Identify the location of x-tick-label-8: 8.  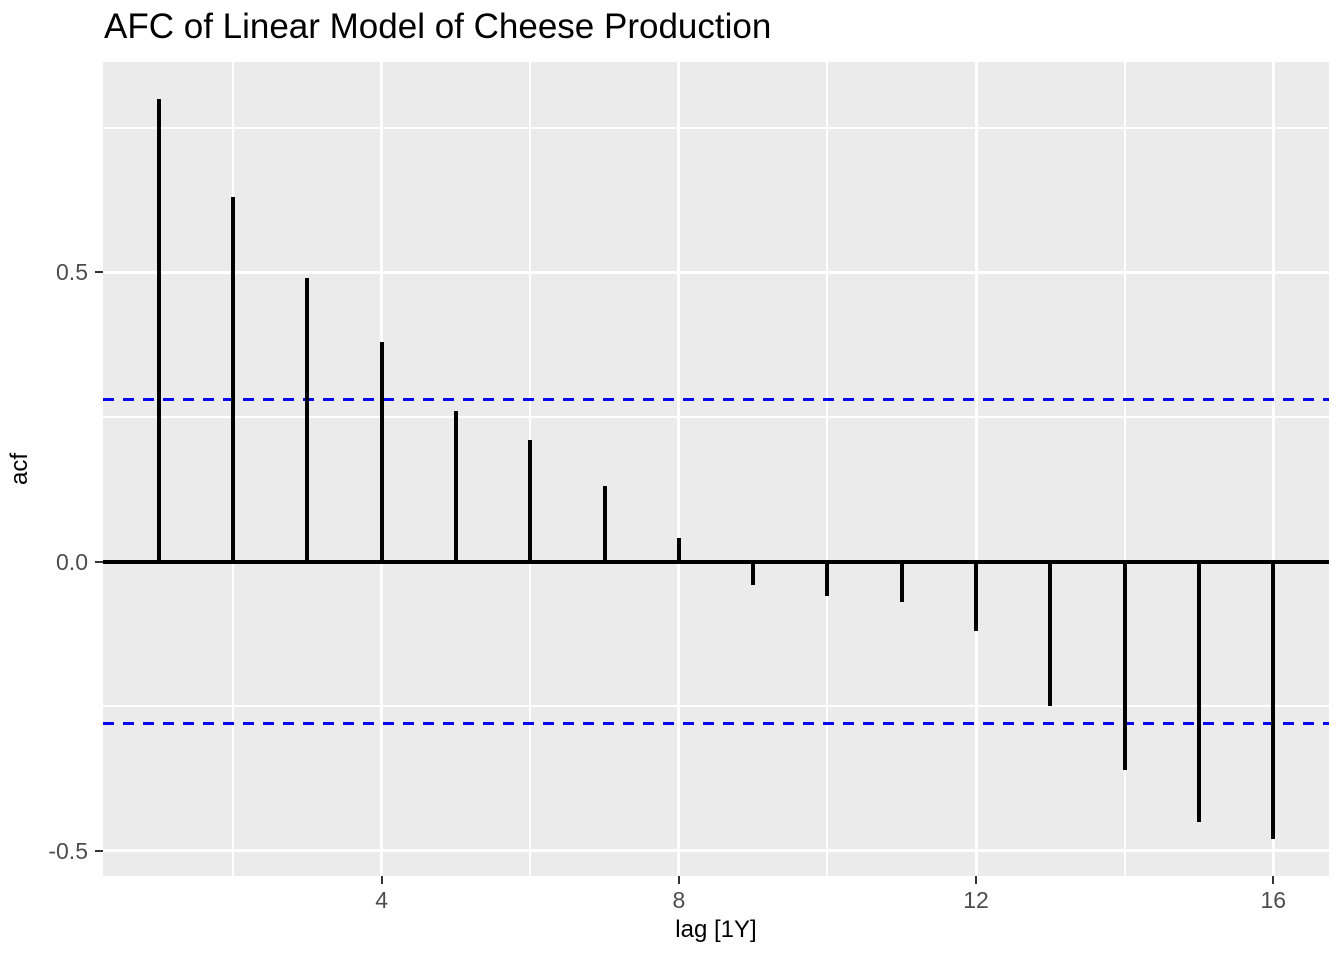
(679, 900).